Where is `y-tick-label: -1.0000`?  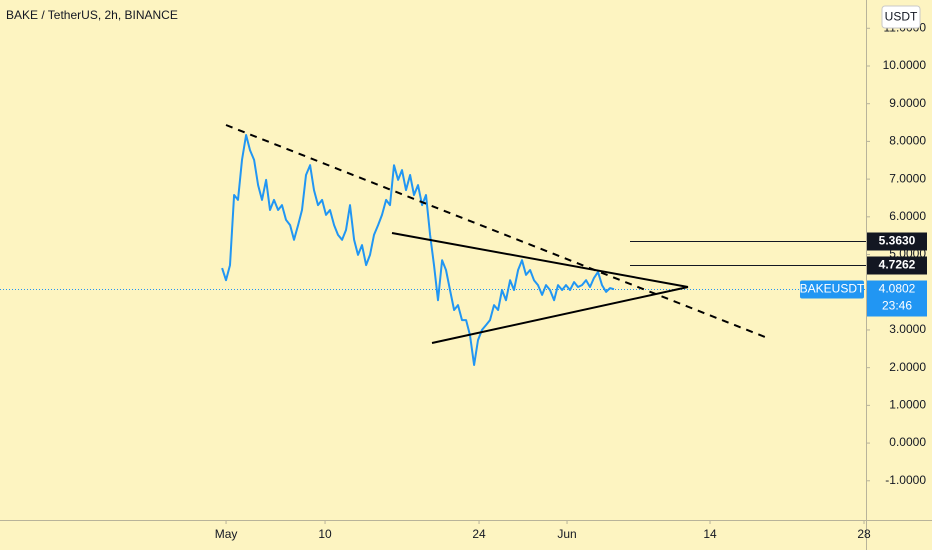
y-tick-label: -1.0000 is located at coordinates (905, 480).